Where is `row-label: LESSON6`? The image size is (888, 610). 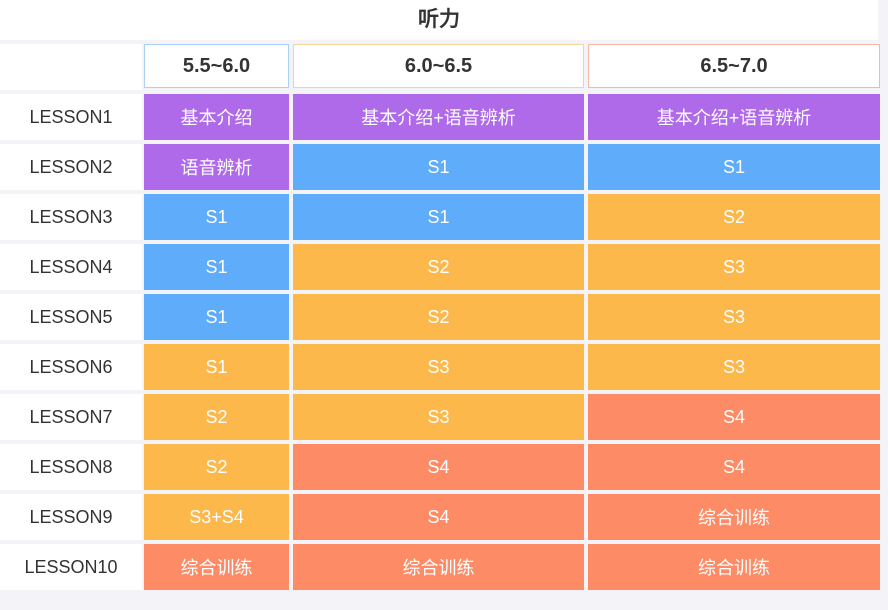 row-label: LESSON6 is located at coordinates (71, 367).